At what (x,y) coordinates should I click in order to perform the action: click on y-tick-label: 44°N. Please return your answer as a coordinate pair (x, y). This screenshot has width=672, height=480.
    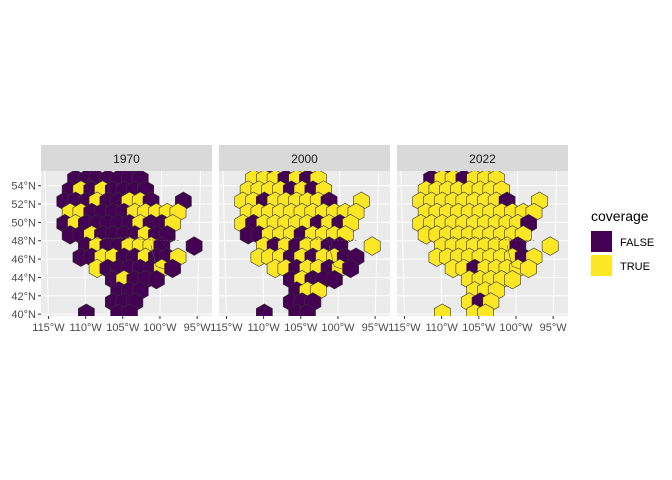
    Looking at the image, I should click on (23, 278).